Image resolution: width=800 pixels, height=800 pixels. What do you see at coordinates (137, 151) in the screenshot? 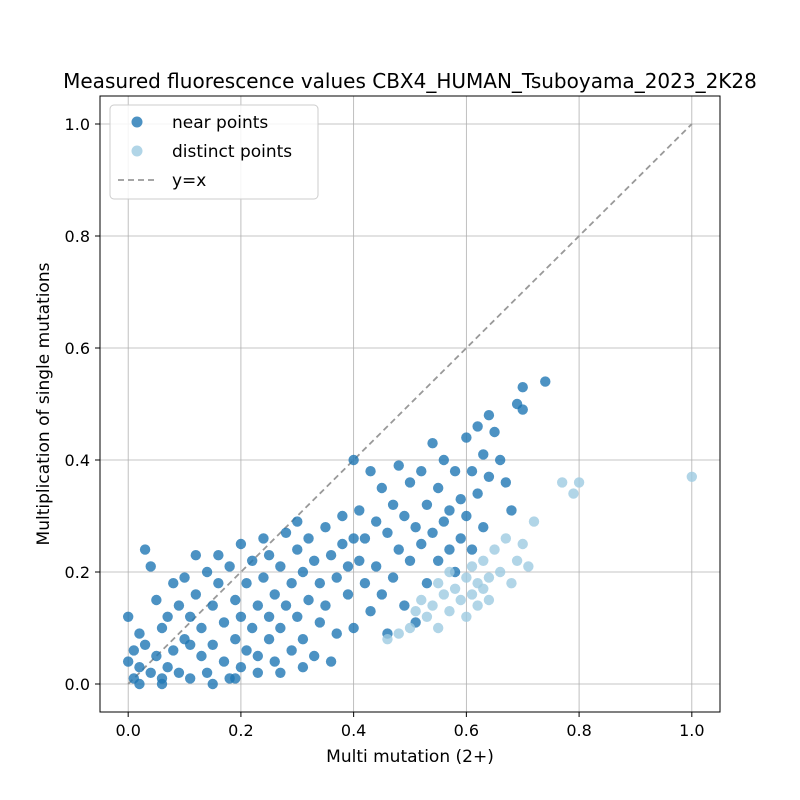
I see `legend-marker-distinct-points` at bounding box center [137, 151].